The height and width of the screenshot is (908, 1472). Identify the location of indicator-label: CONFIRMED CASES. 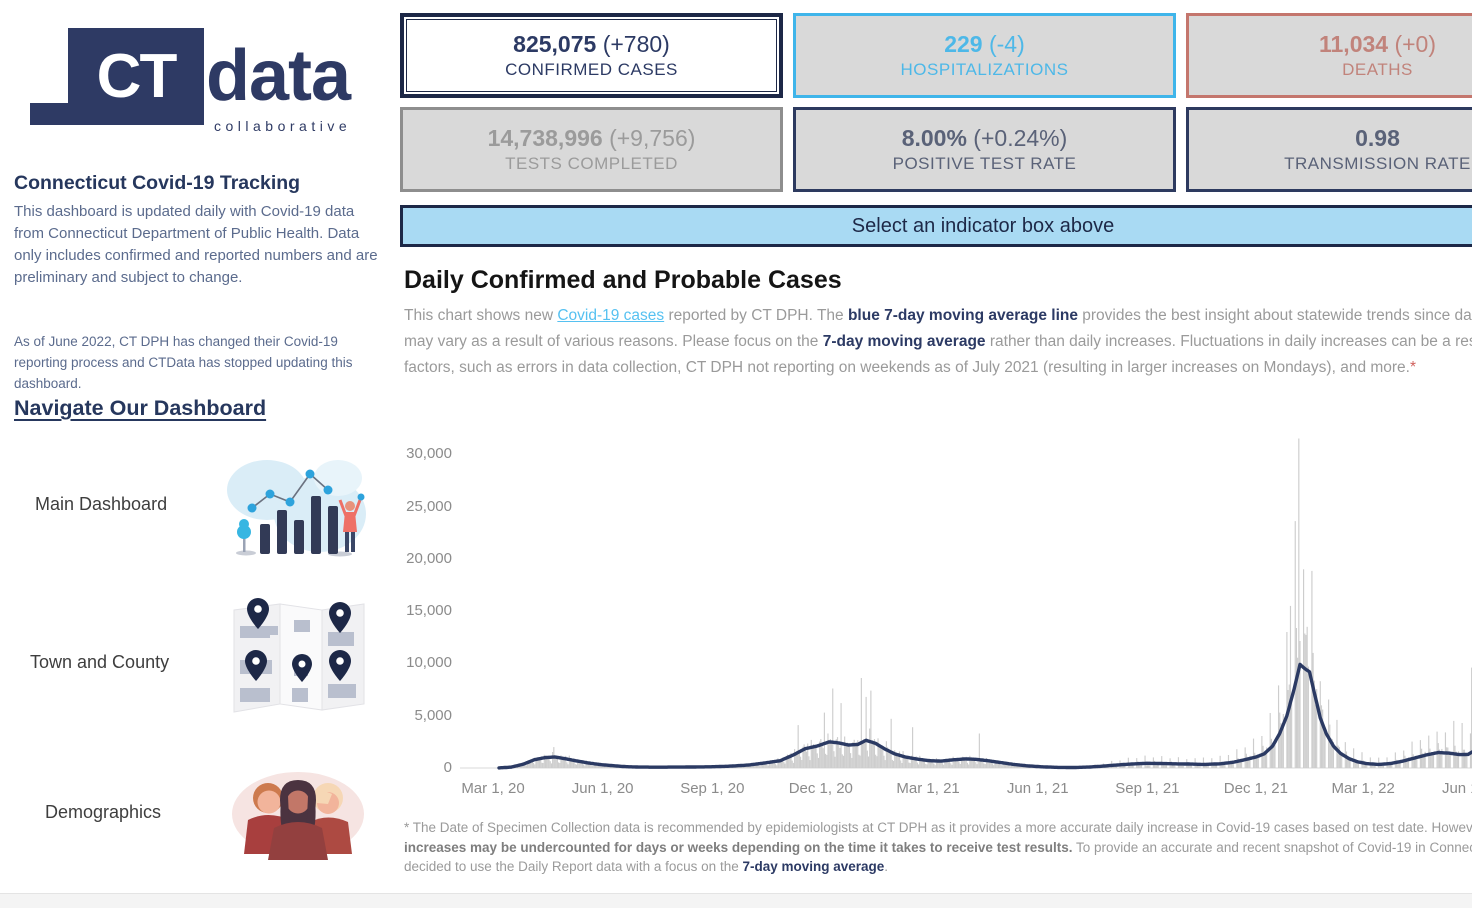
(591, 69).